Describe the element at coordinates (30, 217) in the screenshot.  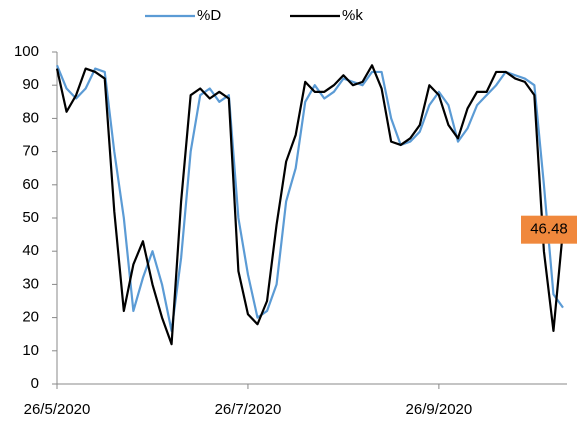
I see `y-tick-label: 50` at that location.